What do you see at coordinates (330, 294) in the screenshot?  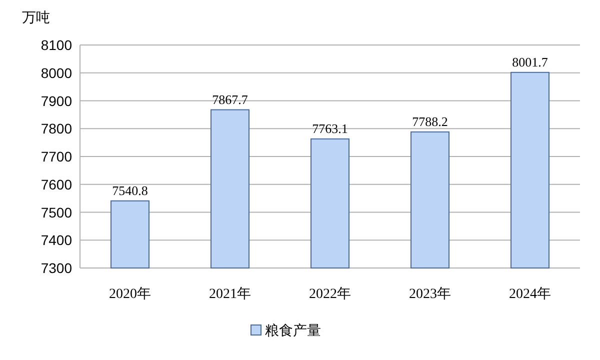 I see `x-tick-label: 2022年` at bounding box center [330, 294].